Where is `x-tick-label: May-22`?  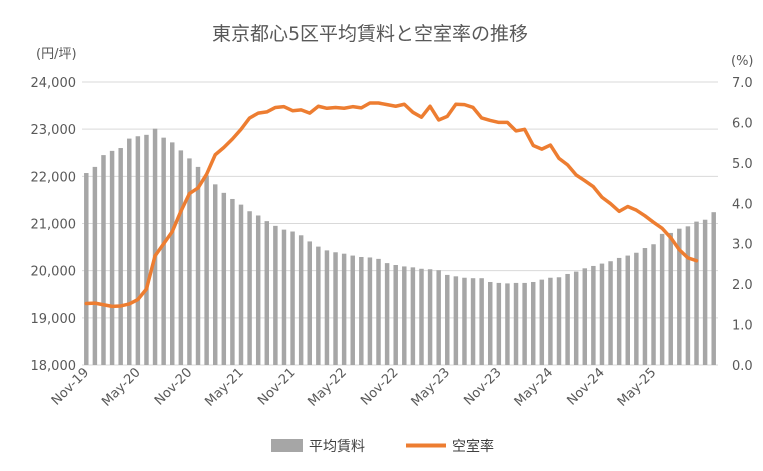 x-tick-label: May-22 is located at coordinates (327, 387).